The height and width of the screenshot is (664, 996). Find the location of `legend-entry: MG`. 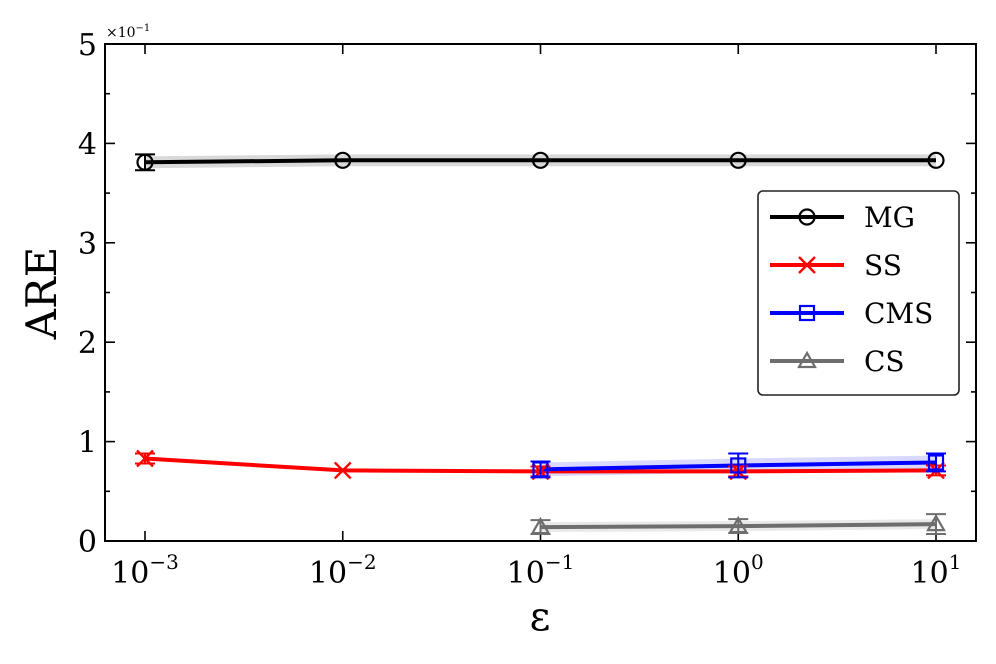

legend-entry: MG is located at coordinates (842, 217).